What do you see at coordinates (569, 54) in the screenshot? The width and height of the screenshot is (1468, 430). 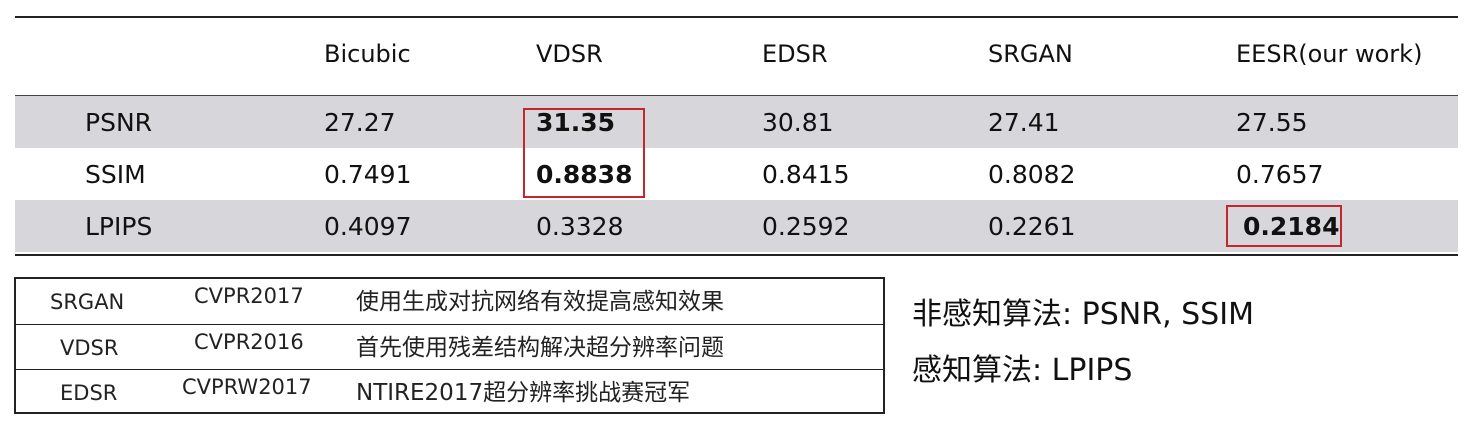 I see `header-vdsr: VDSR` at bounding box center [569, 54].